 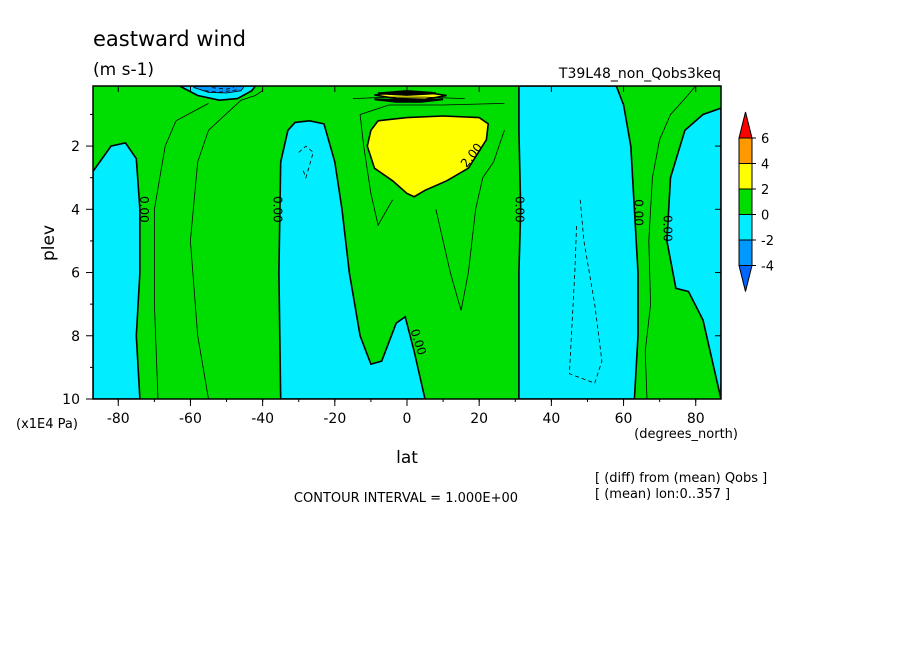 I want to click on contour-label-0: 0.00, so click(x=144, y=209).